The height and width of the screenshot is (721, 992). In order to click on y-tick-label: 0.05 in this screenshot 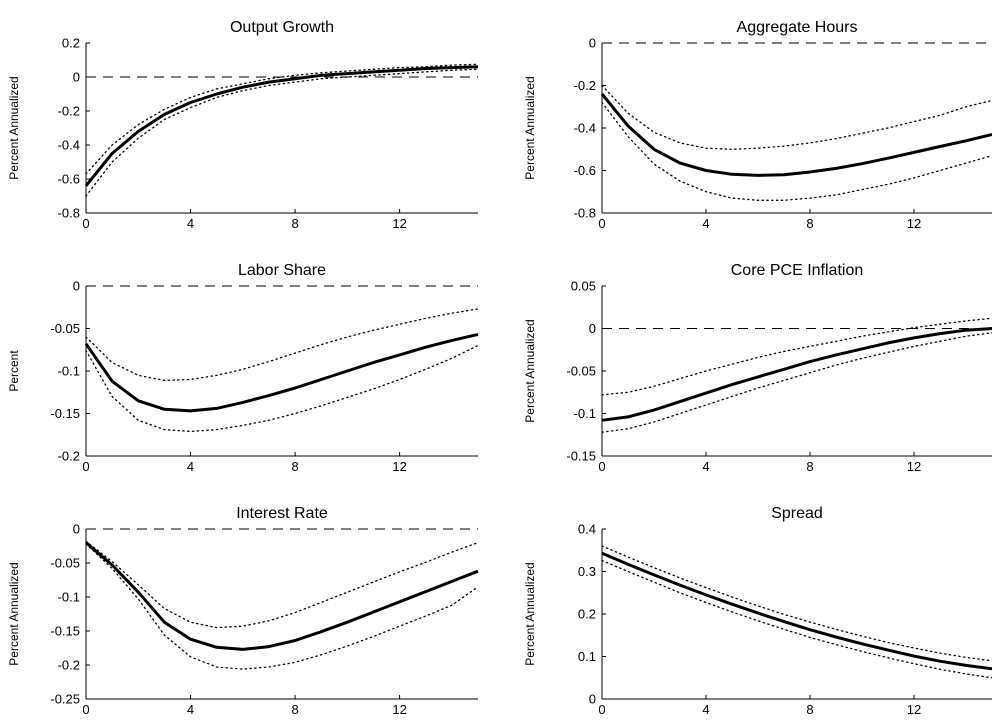, I will do `click(583, 286)`.